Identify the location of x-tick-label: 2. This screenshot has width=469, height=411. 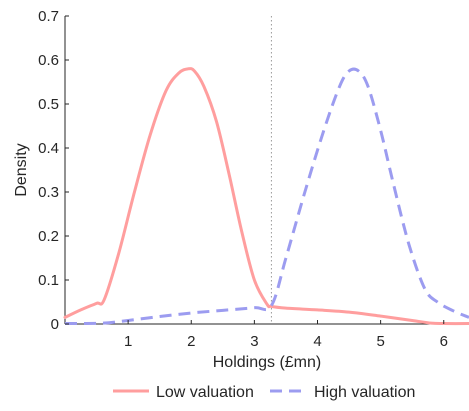
(191, 341).